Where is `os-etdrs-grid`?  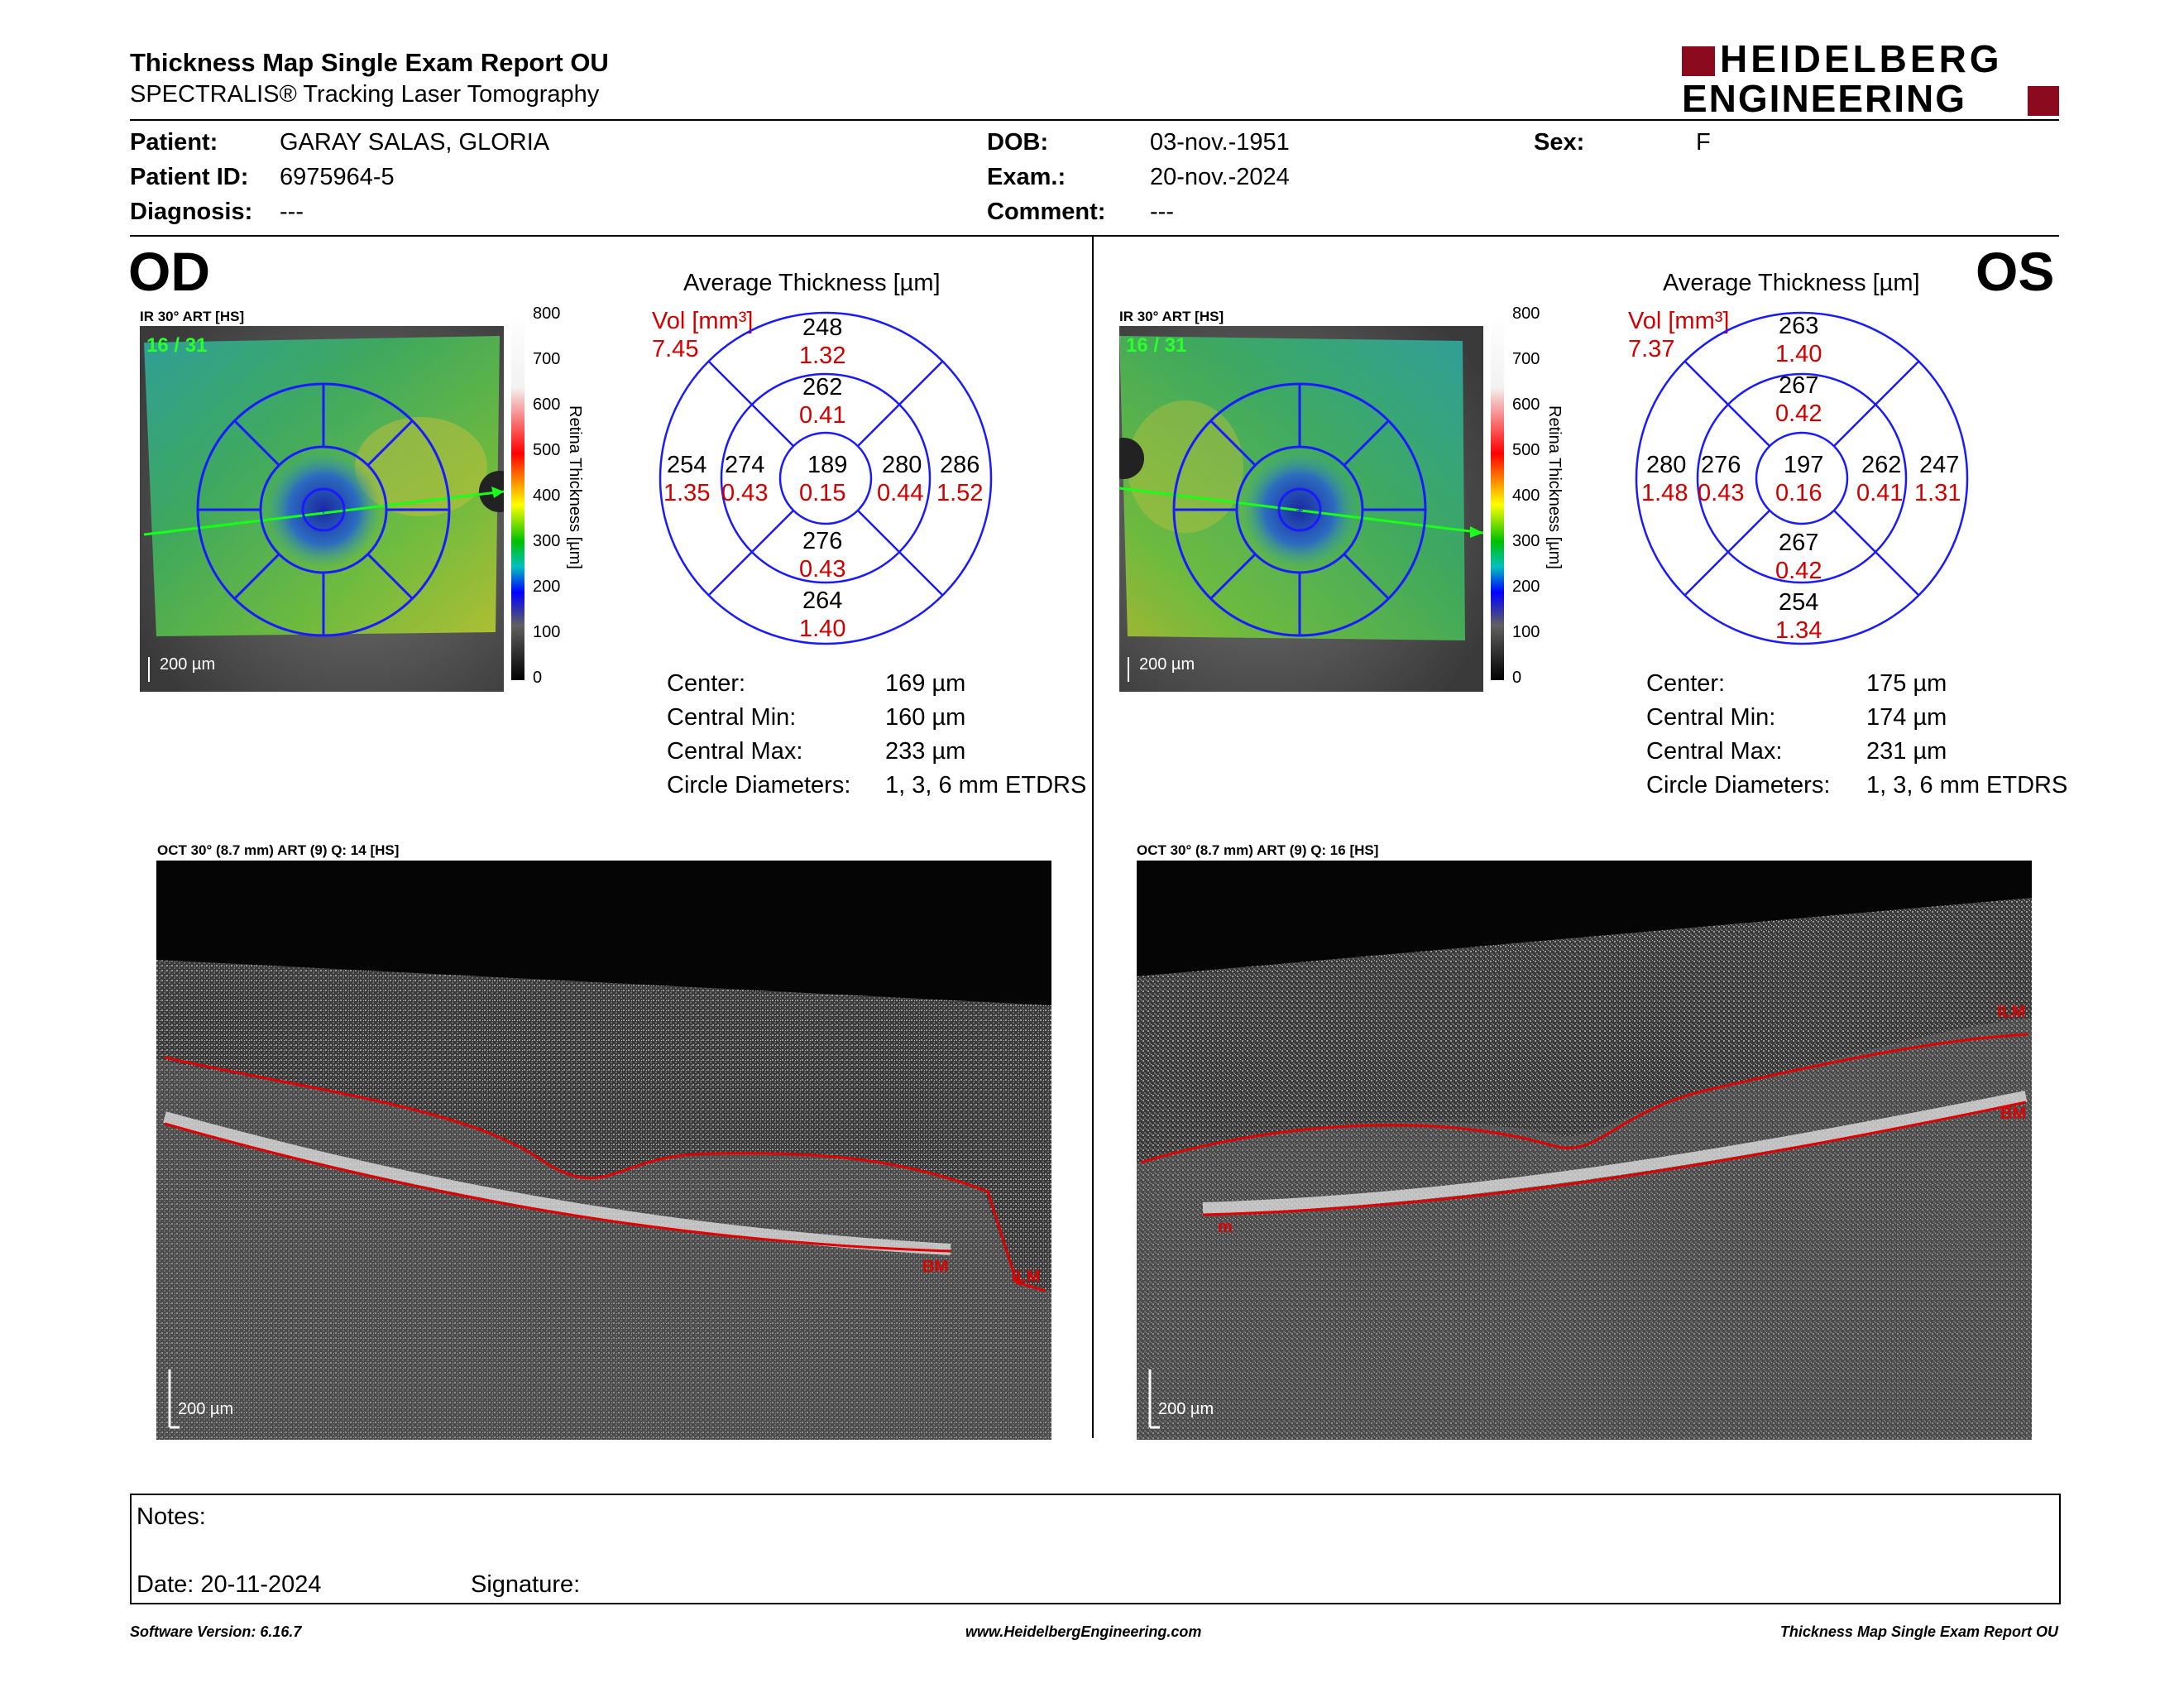
os-etdrs-grid is located at coordinates (1802, 478).